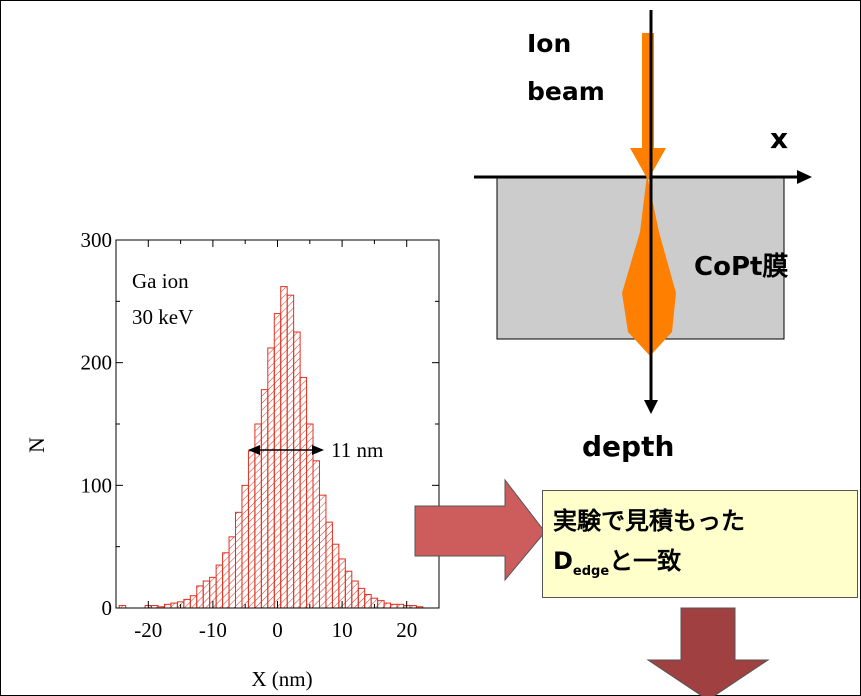 Image resolution: width=861 pixels, height=696 pixels. I want to click on d-main: D, so click(563, 561).